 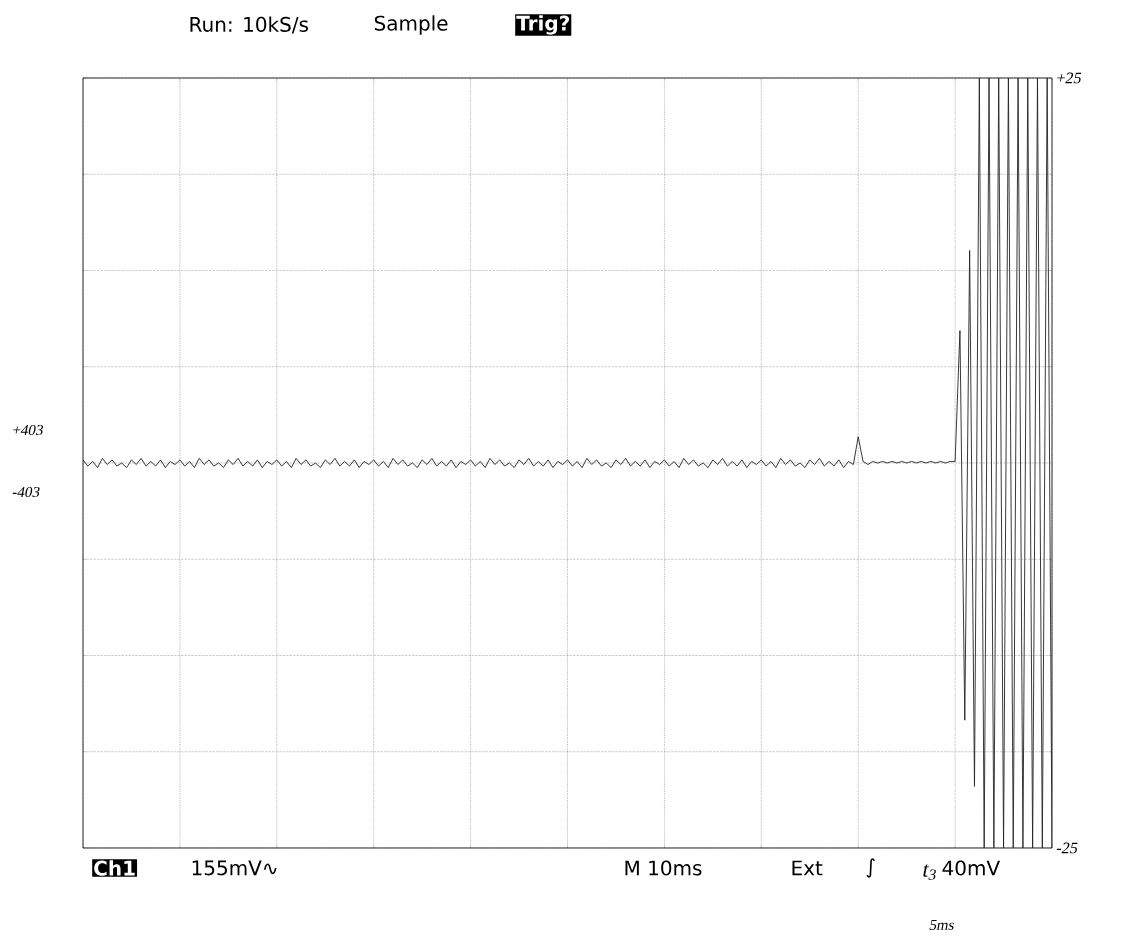 I want to click on text: Ext, so click(x=807, y=868).